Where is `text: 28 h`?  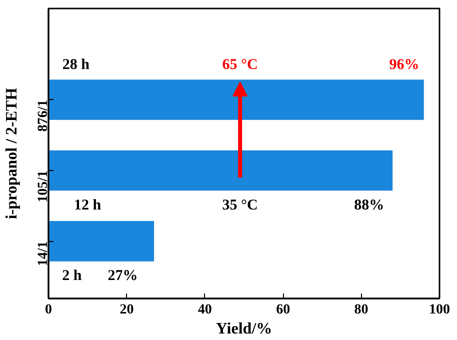 text: 28 h is located at coordinates (76, 64).